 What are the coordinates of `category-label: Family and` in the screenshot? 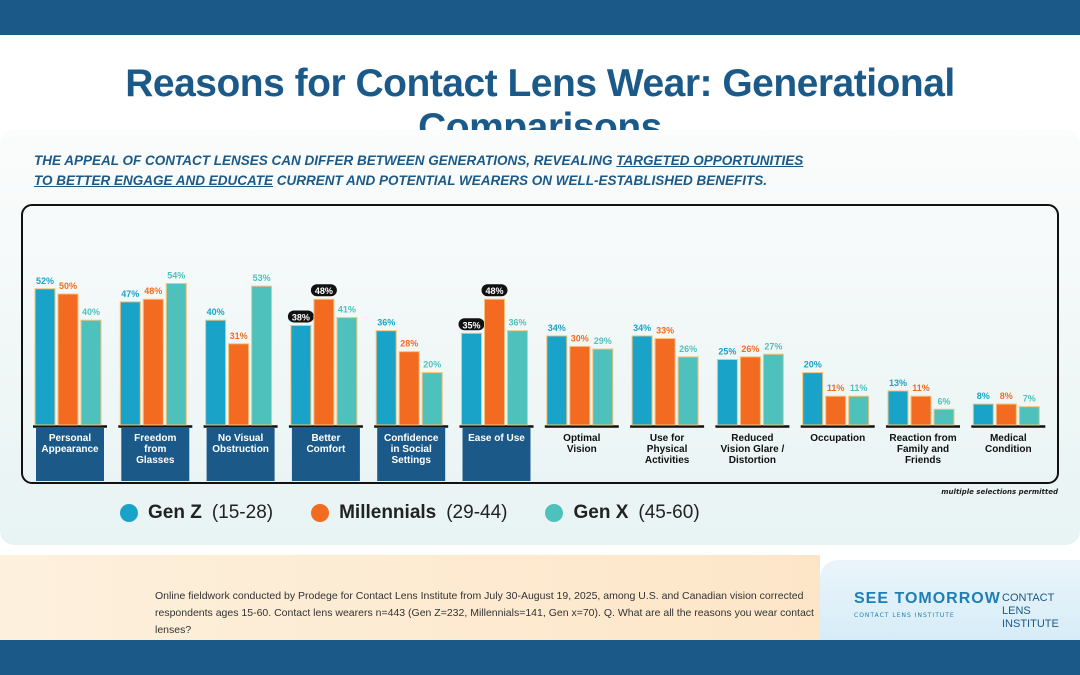 It's located at (923, 449).